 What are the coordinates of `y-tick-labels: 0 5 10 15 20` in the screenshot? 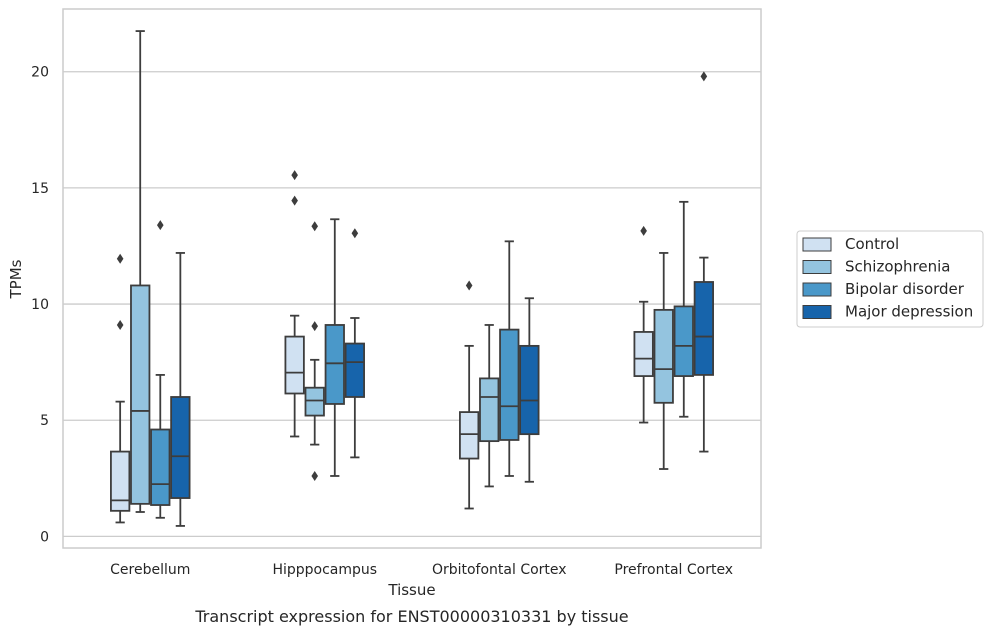 It's located at (40, 305).